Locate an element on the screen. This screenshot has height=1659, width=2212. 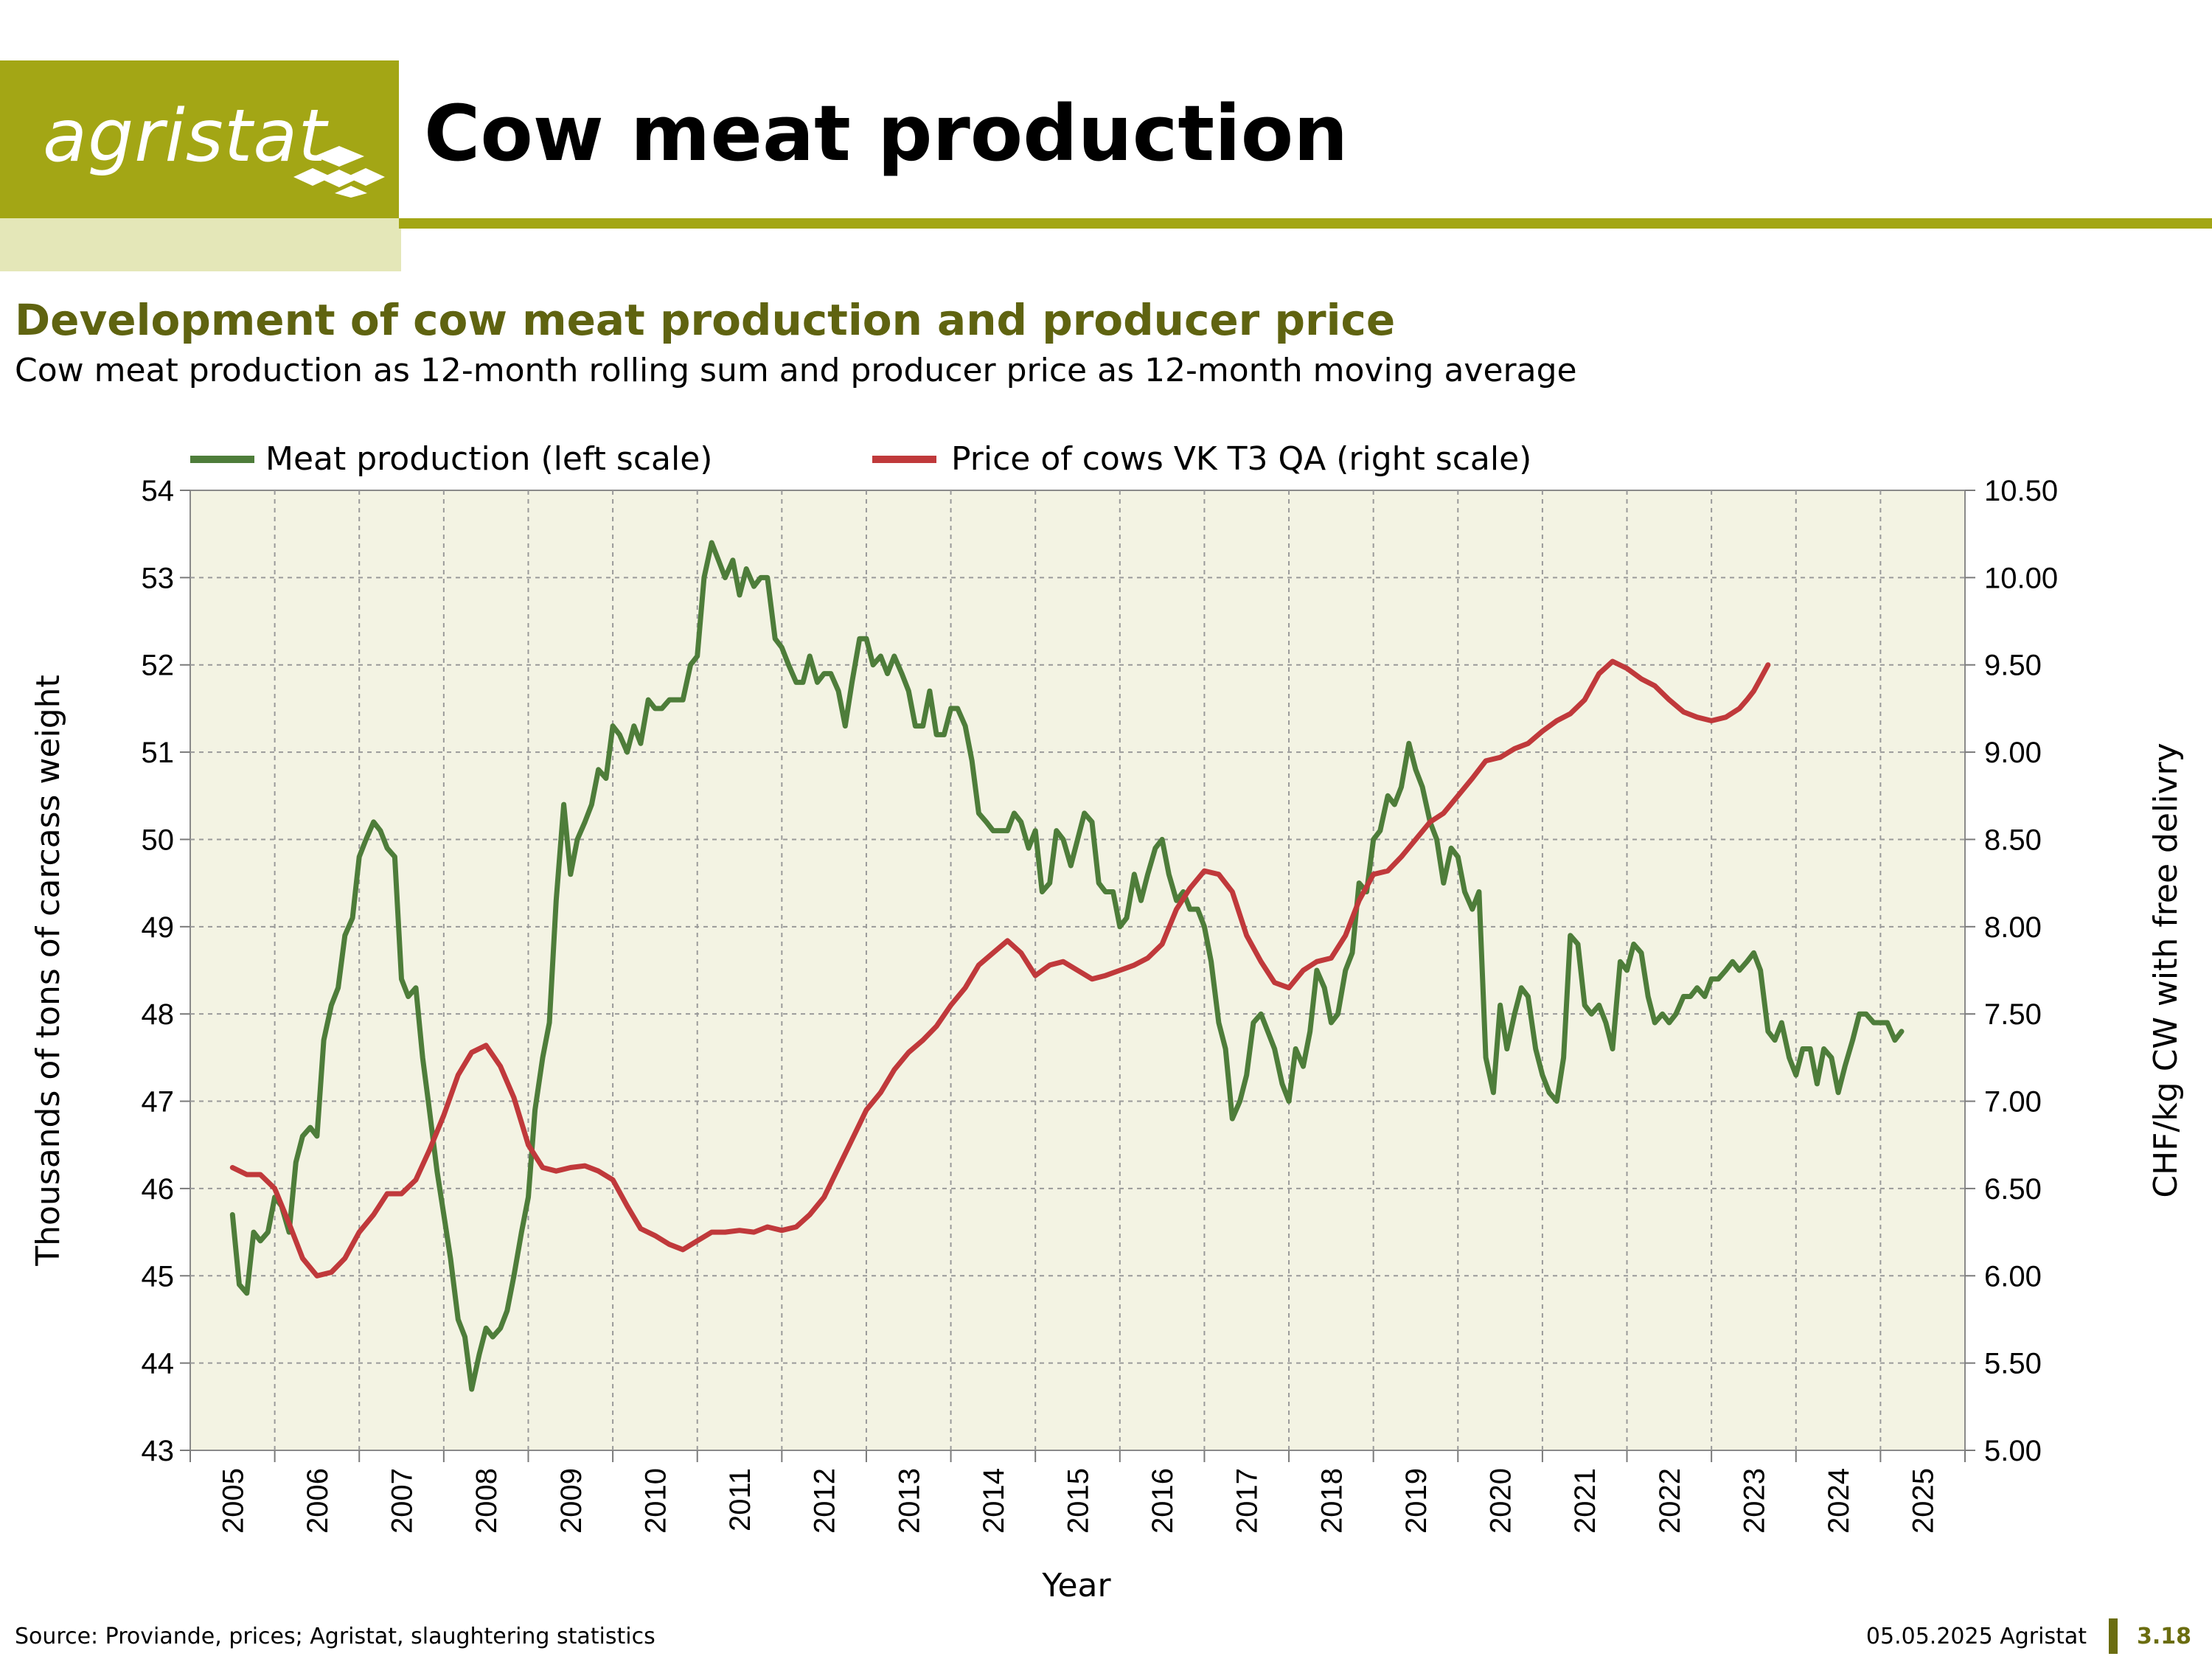
logo-box is located at coordinates (199, 139).